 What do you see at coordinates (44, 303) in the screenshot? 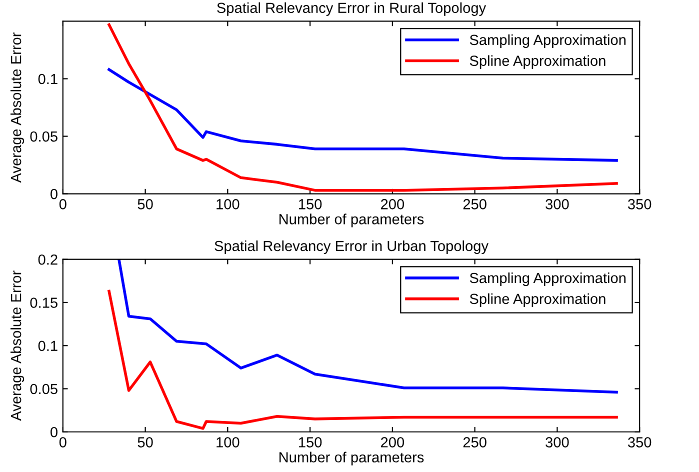
I see `y-tick-label: 0.15` at bounding box center [44, 303].